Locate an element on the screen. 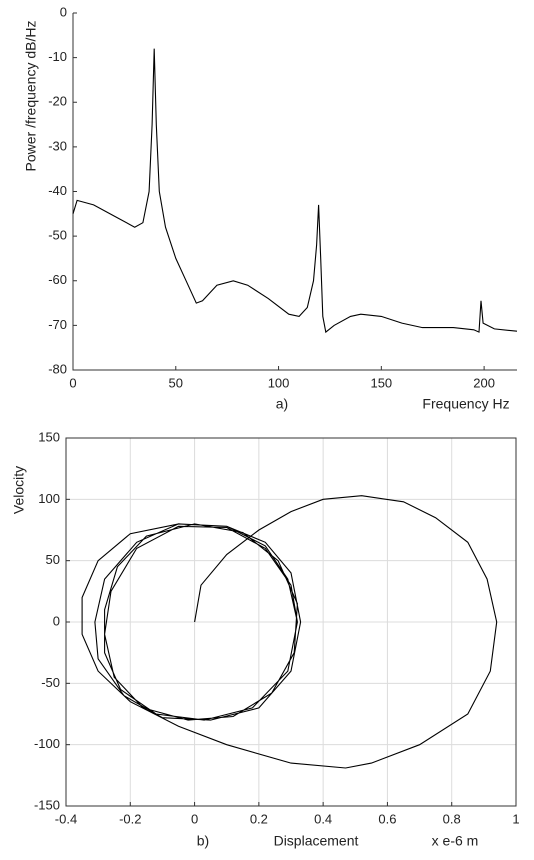 This screenshot has height=860, width=534. x-unit-label: x e-6 m is located at coordinates (455, 841).